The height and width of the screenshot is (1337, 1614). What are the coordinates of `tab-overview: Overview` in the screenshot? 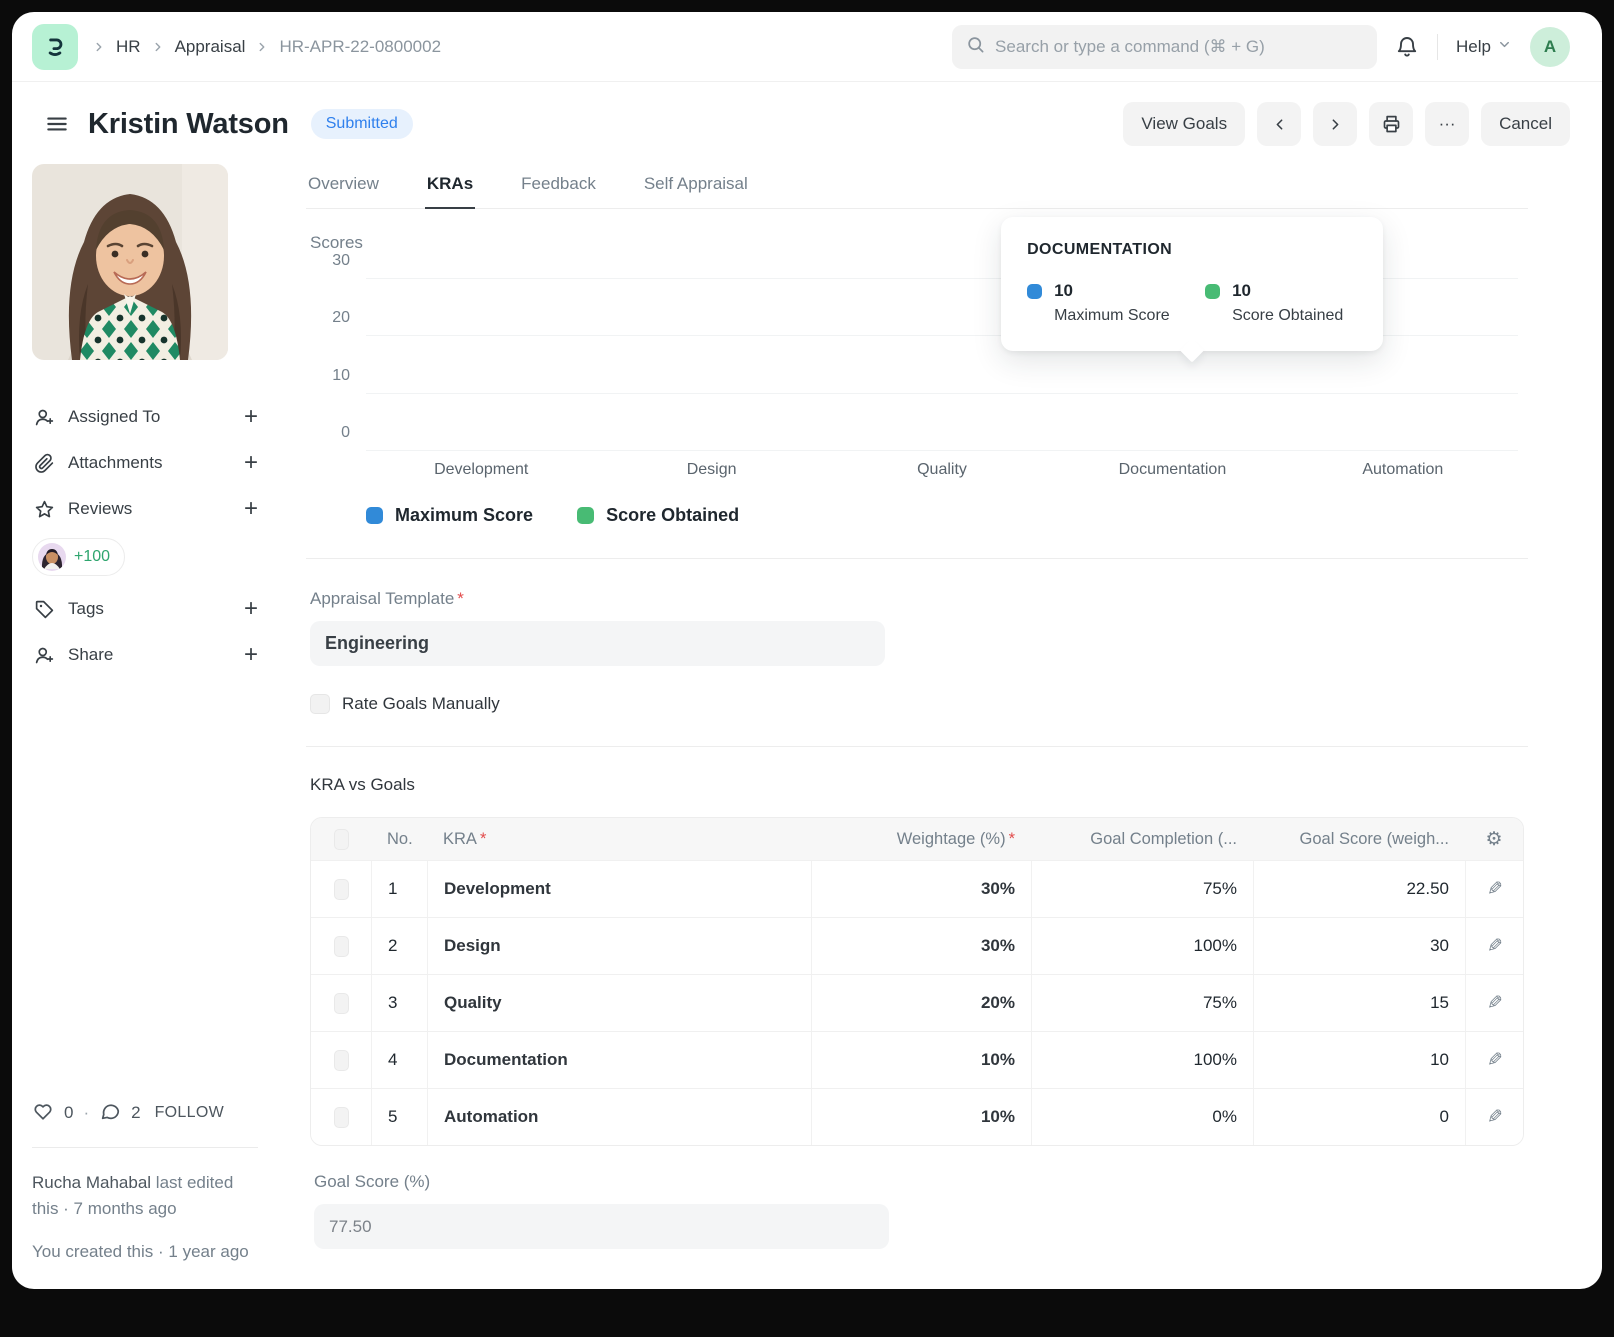 It's located at (343, 183).